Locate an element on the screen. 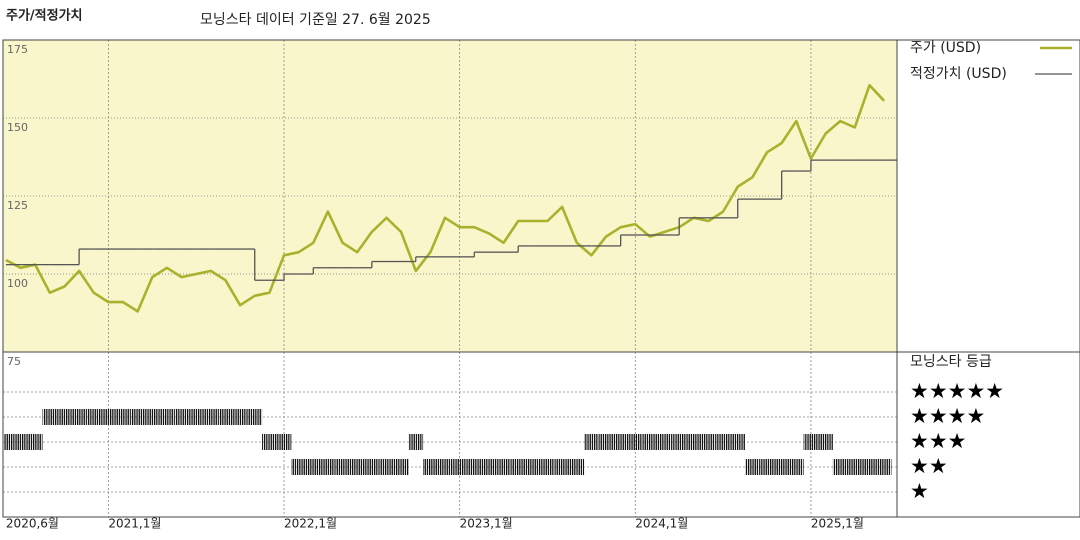  y-tick-label: 100 is located at coordinates (17, 283).